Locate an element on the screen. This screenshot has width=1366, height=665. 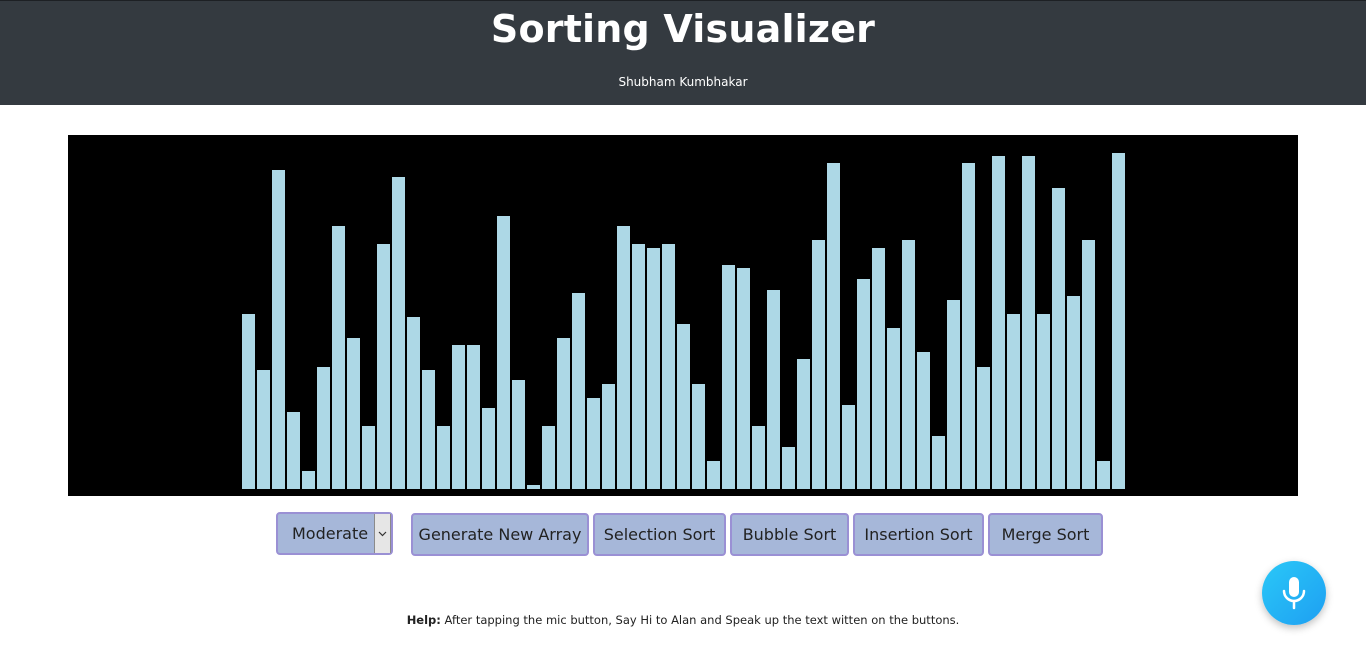
author-name: Shubham Kumbhakar is located at coordinates (683, 82).